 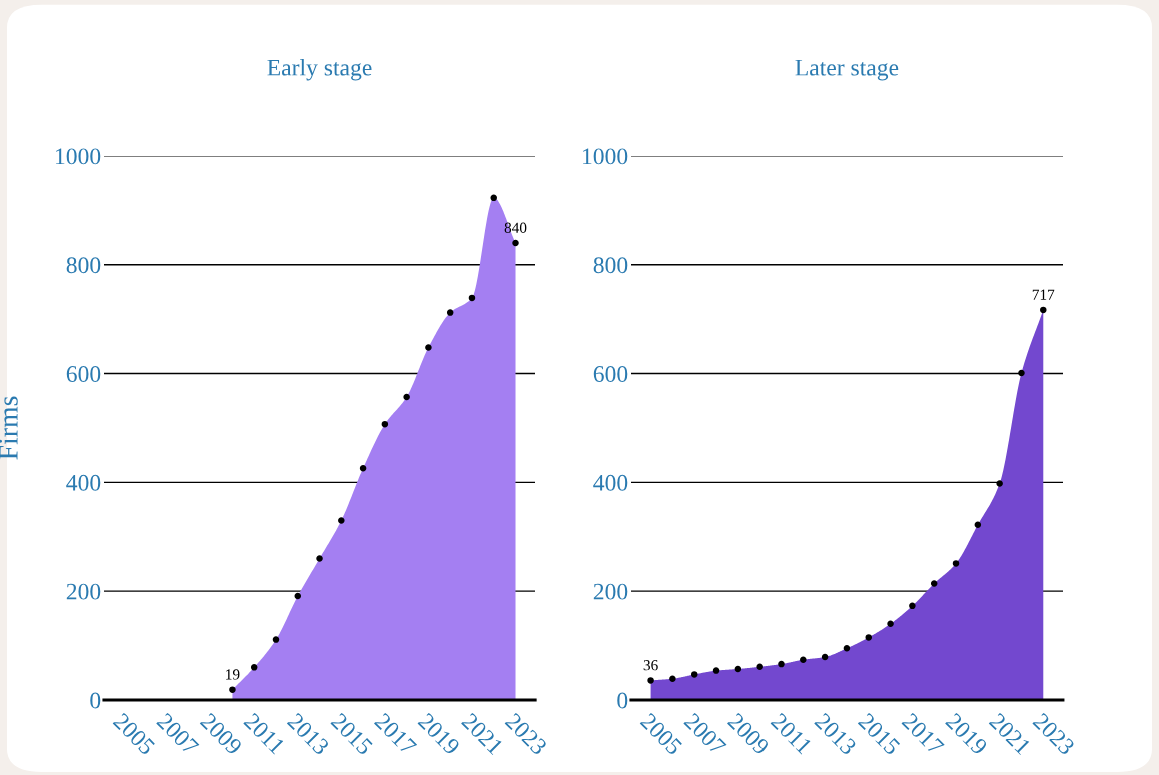 I want to click on data-label: 717, so click(x=1043, y=294).